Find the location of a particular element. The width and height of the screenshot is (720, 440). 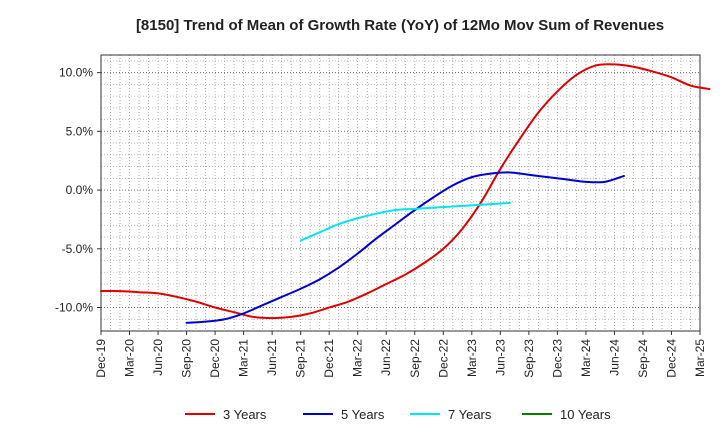

x-tick-label: Dec-22 is located at coordinates (443, 358).